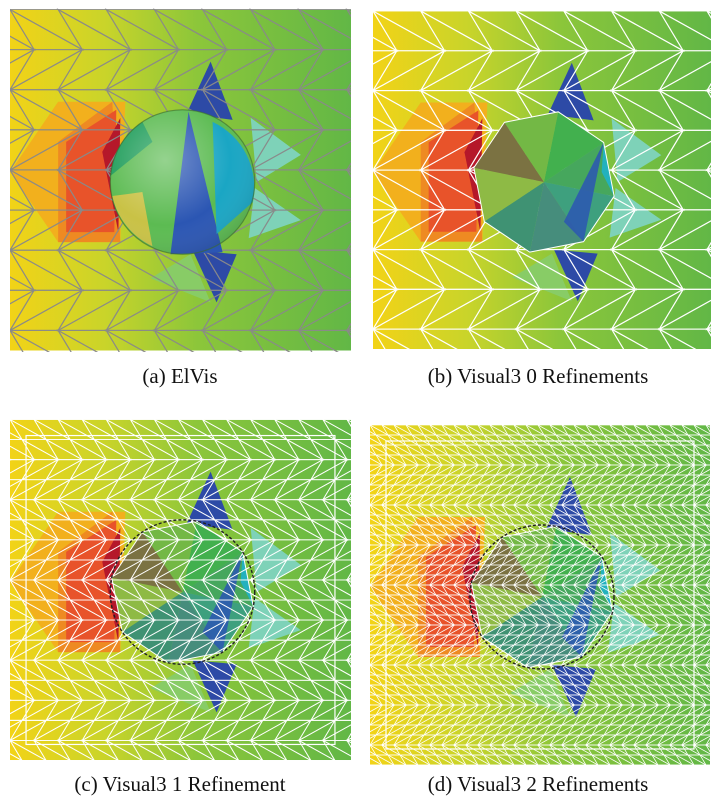  I want to click on caption-c: (c) Visual3 1 Refinement, so click(180, 784).